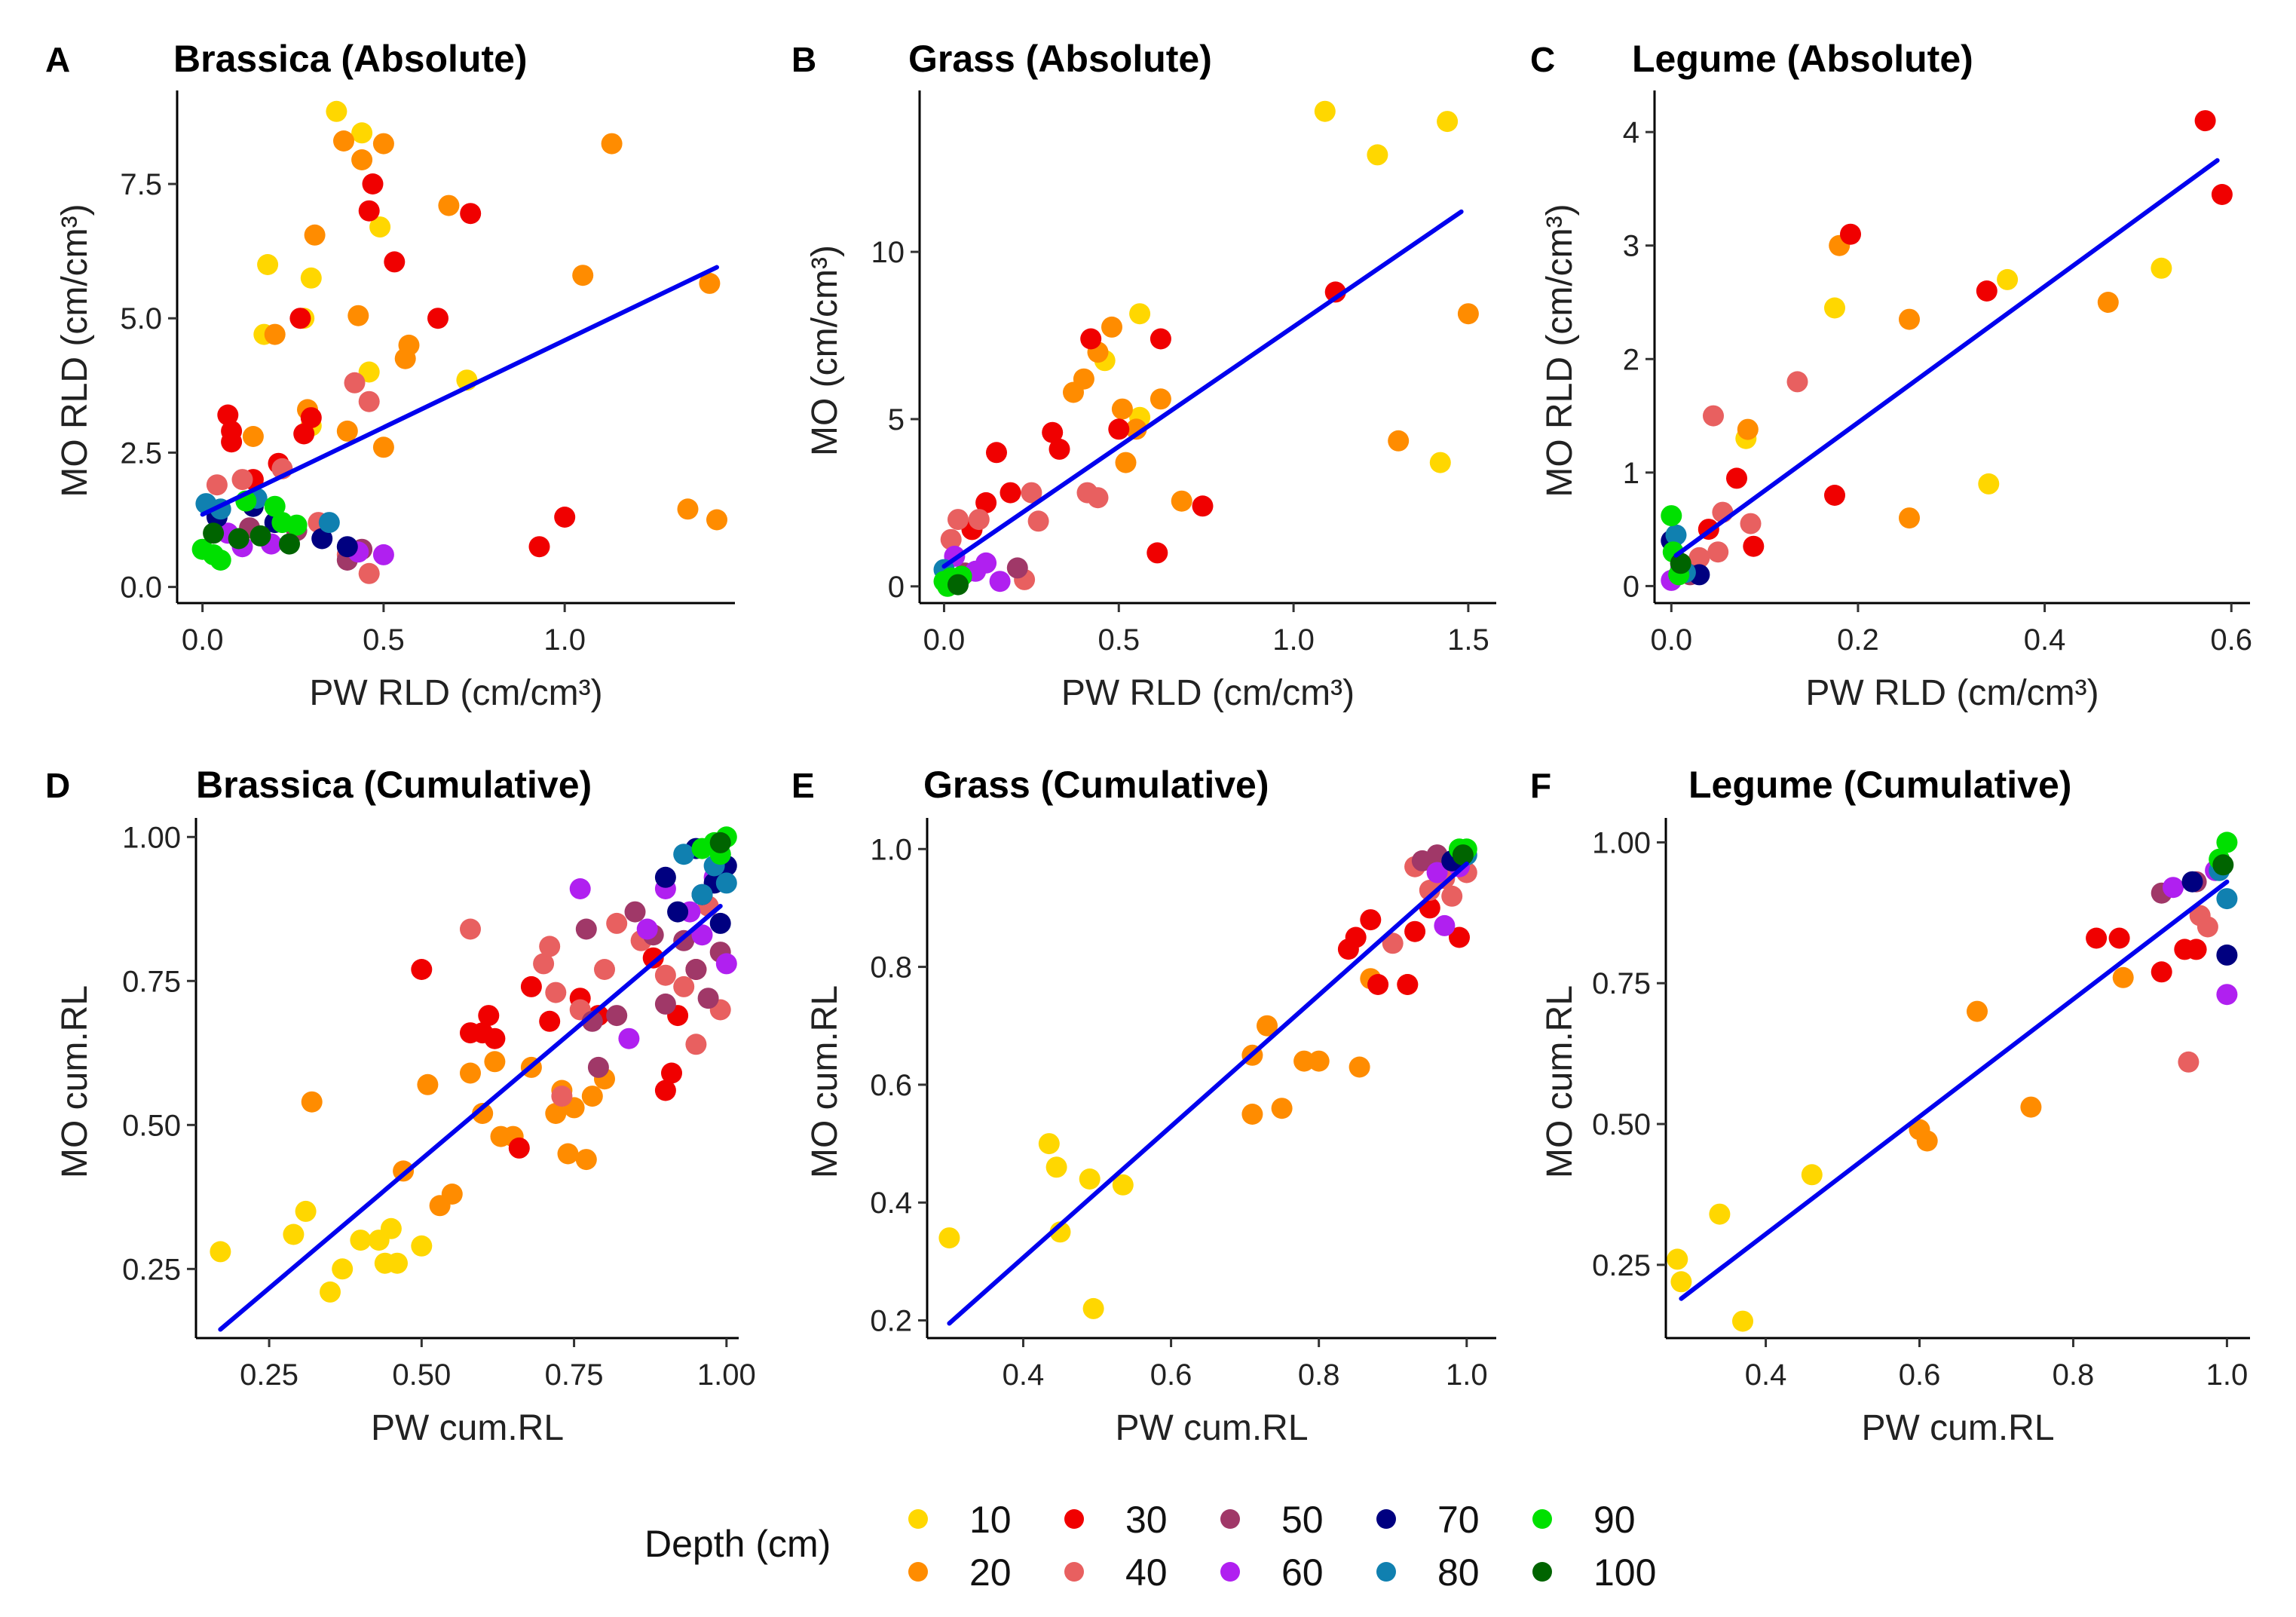  Describe the element at coordinates (891, 1203) in the screenshot. I see `y-tick-label: 0.4` at that location.